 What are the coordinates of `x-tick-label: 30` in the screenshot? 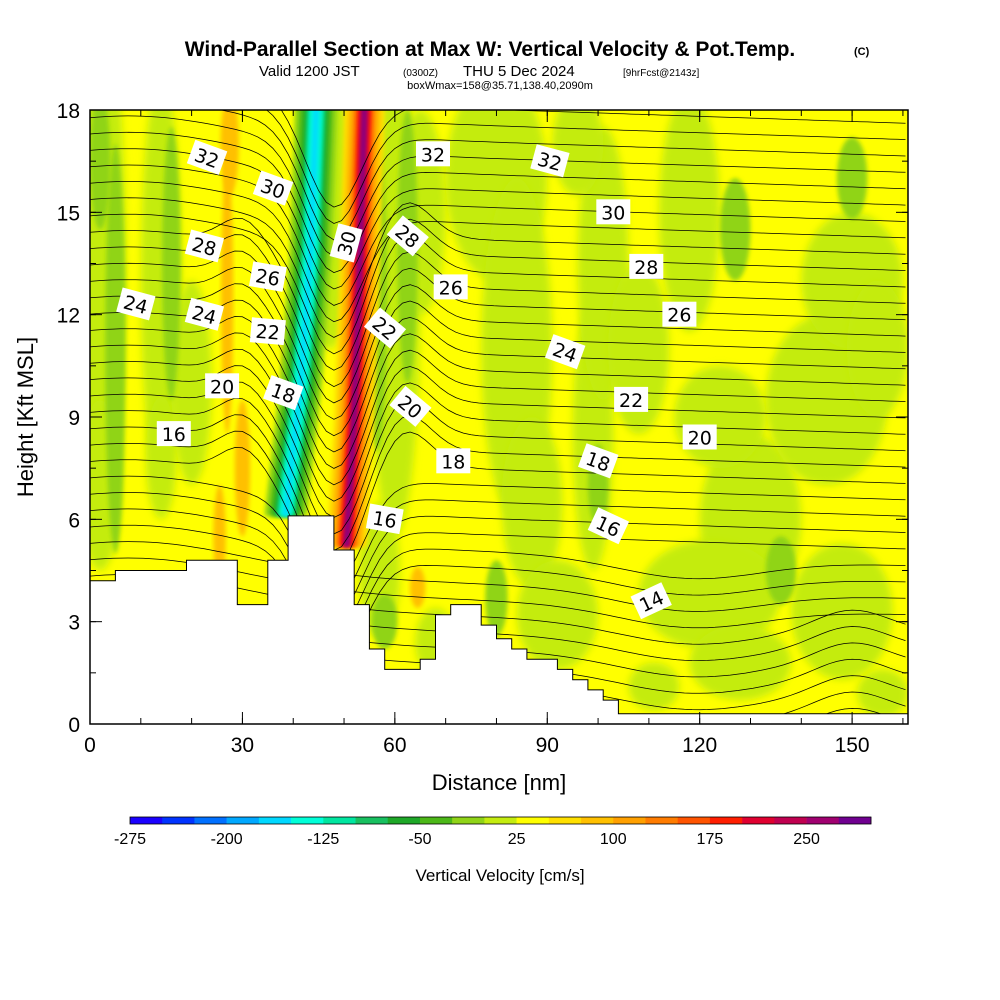 It's located at (242, 745).